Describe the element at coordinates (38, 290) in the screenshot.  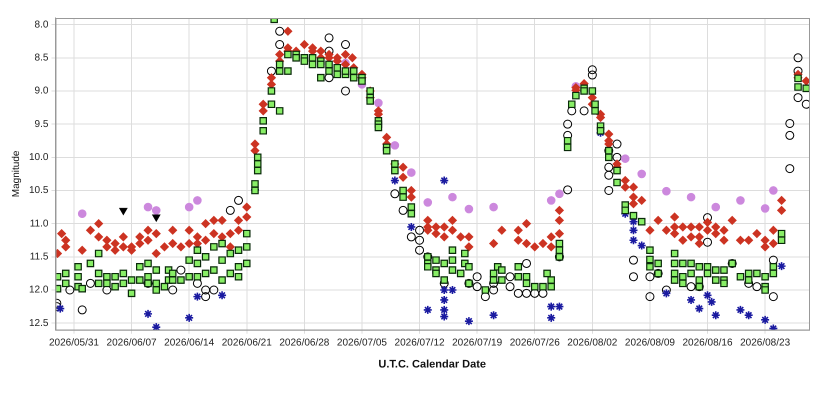
I see `y-tick-label: 12.0` at that location.